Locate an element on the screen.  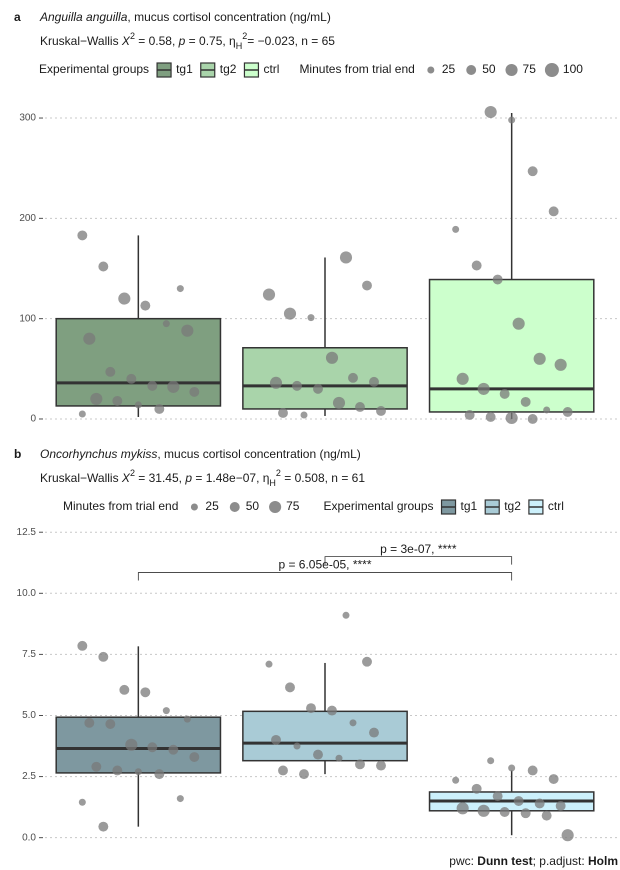
text-part: = 0.508, n = 61 is located at coordinates (323, 478).